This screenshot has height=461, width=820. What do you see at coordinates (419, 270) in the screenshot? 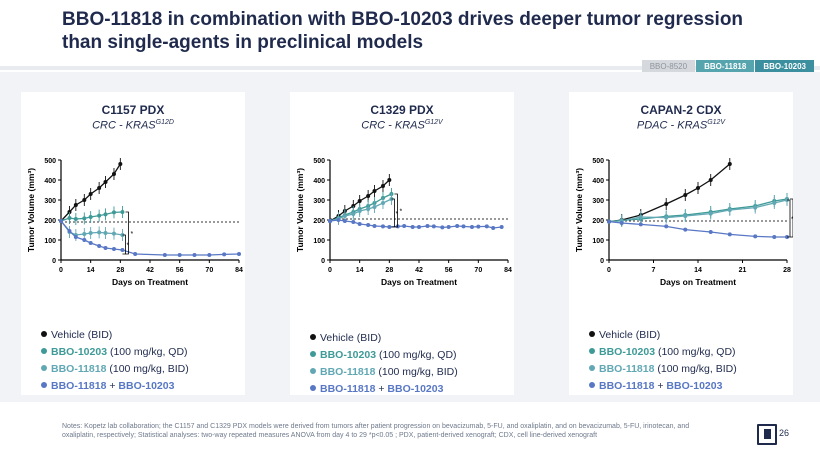
I see `x-tick-label: 42` at bounding box center [419, 270].